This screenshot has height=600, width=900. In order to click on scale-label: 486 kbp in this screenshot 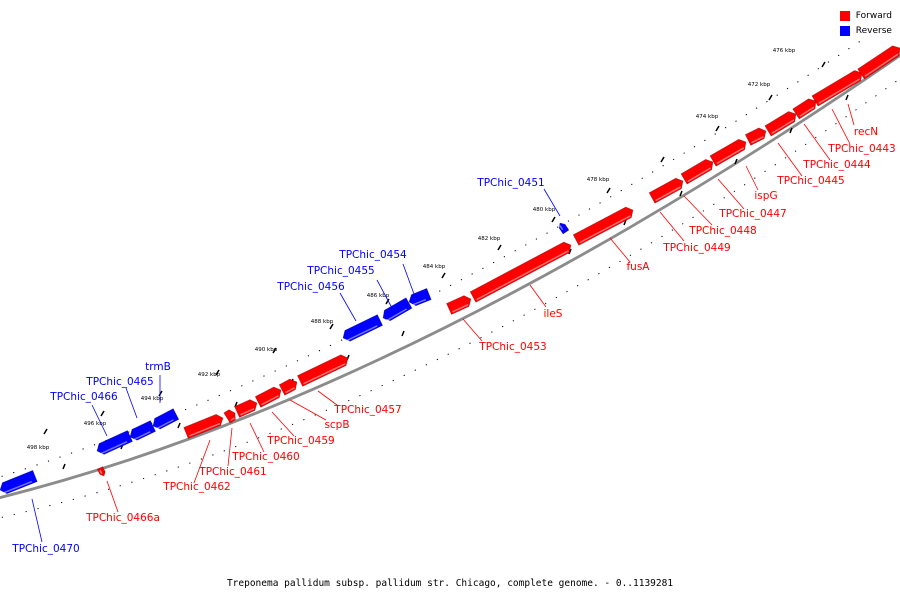, I will do `click(378, 296)`.